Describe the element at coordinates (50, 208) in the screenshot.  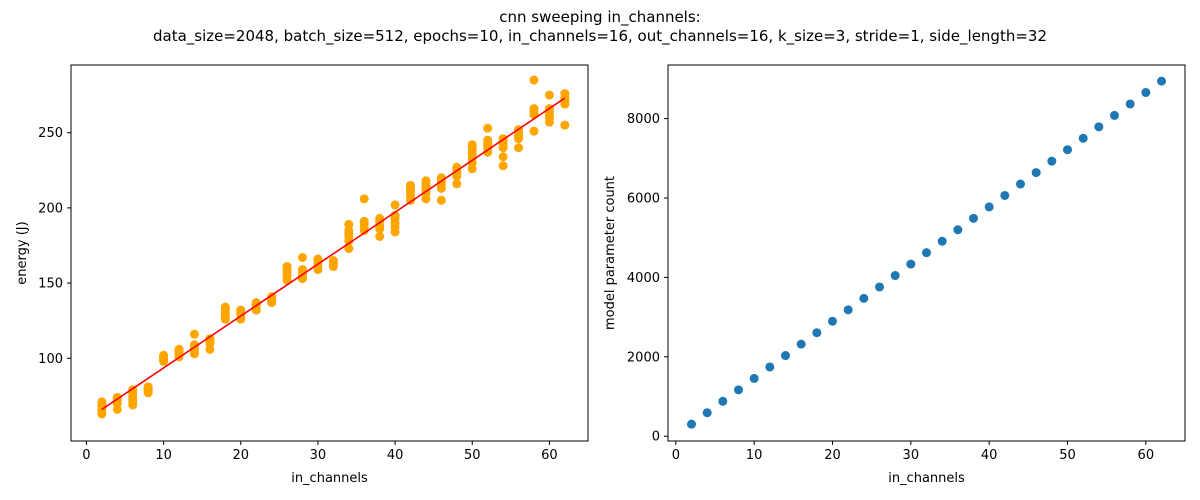
I see `y-tick-label: 200` at that location.